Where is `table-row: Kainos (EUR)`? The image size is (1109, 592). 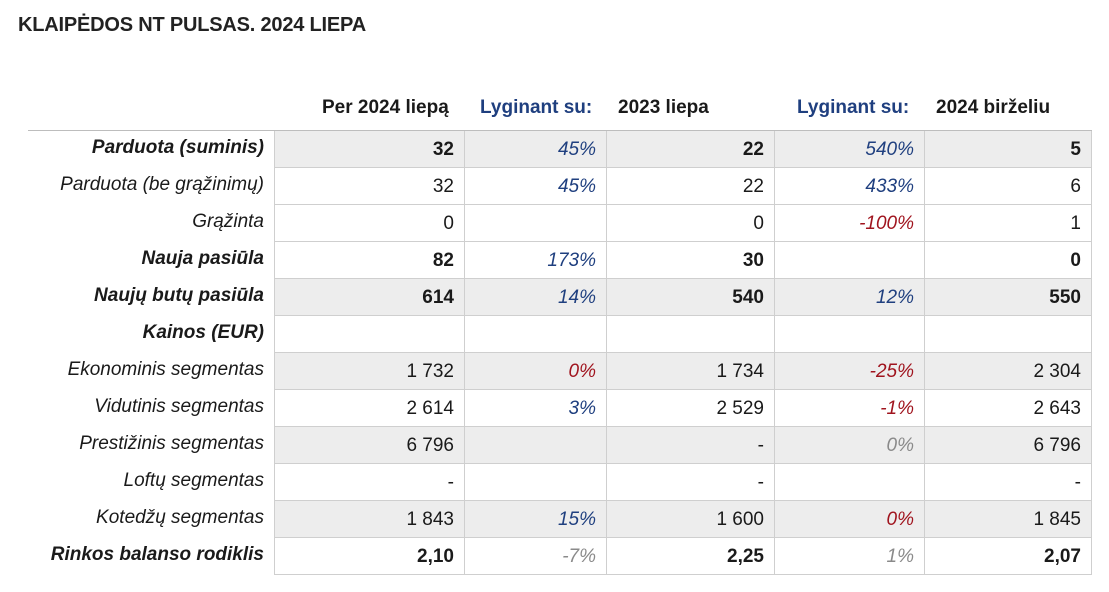
table-row: Kainos (EUR) is located at coordinates (554, 334).